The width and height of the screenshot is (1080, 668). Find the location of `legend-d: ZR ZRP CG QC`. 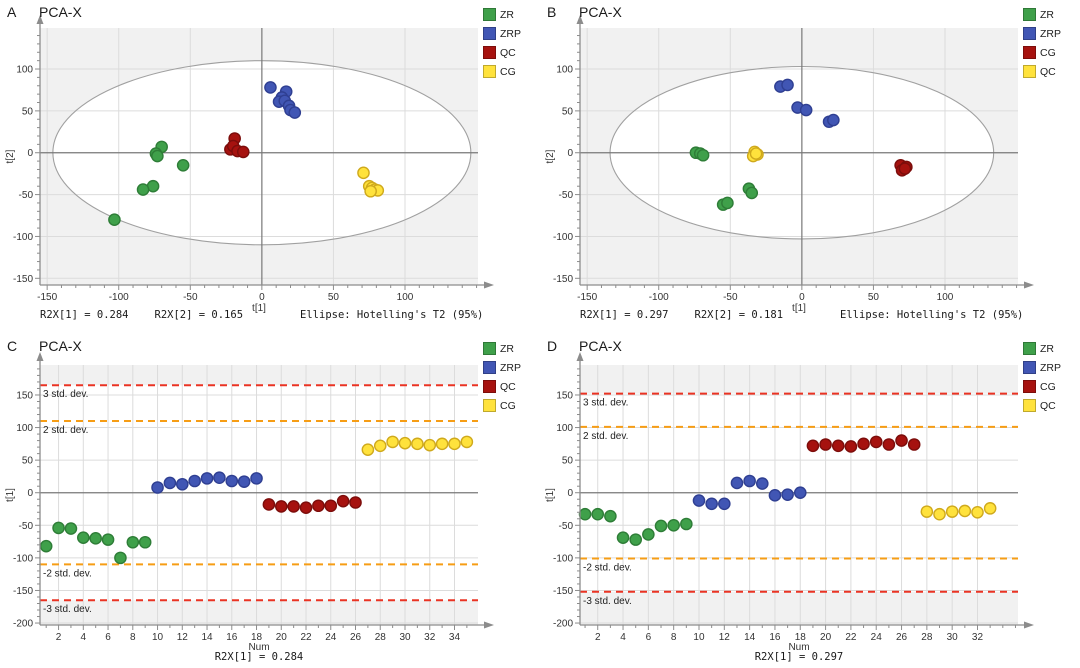

legend-d: ZR ZRP CG QC is located at coordinates (1042, 377).